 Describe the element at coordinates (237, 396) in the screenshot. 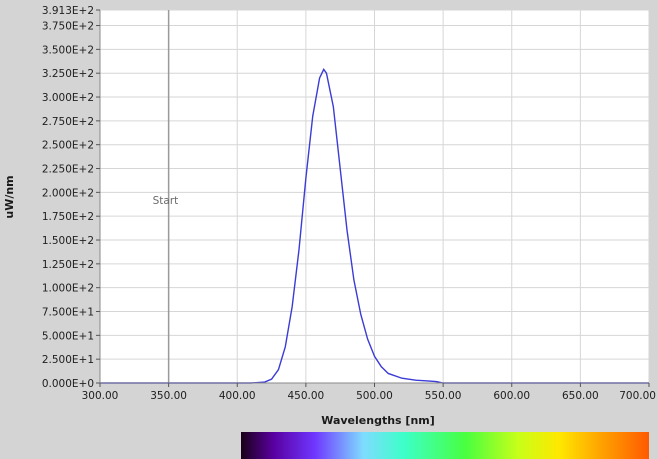

I see `x-tick-label: 400.00` at that location.